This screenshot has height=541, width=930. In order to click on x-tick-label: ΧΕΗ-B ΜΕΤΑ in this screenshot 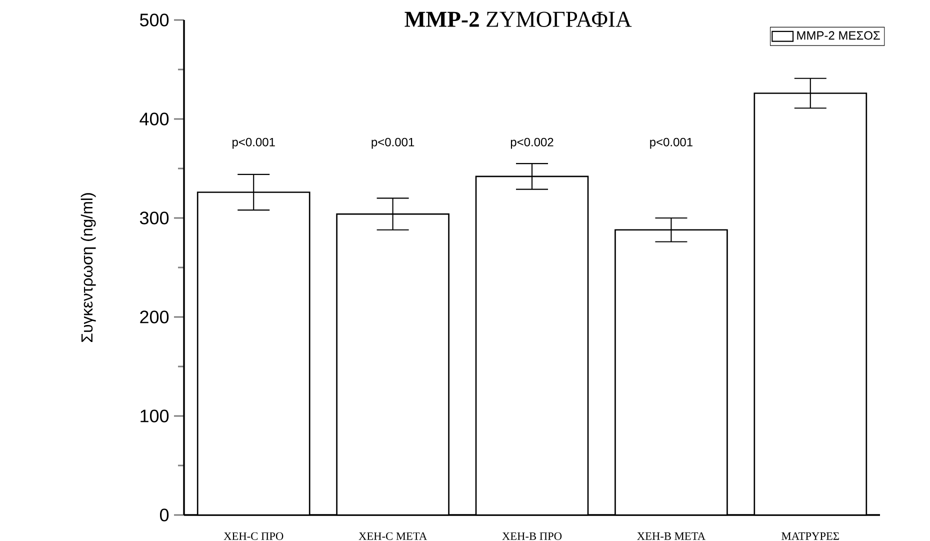, I will do `click(671, 536)`.